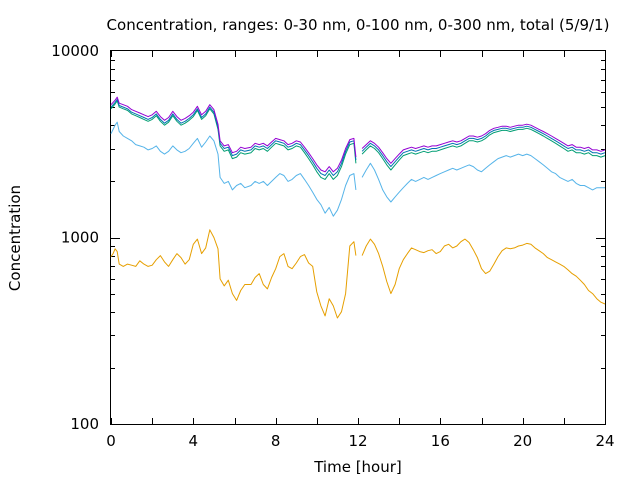 The width and height of the screenshot is (640, 480). I want to click on x-axis-label: Time [hour], so click(357, 467).